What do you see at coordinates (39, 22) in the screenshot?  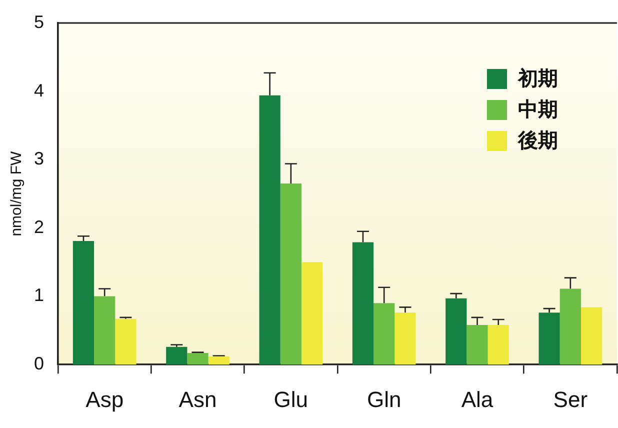 I see `y-tick-label: 5` at bounding box center [39, 22].